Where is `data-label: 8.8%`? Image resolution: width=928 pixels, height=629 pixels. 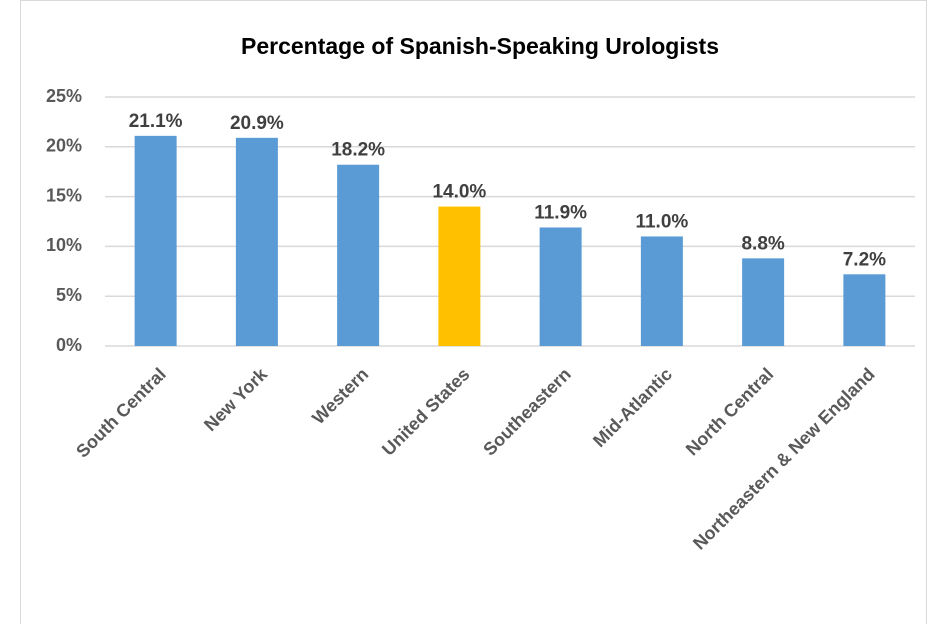 data-label: 8.8% is located at coordinates (762, 243).